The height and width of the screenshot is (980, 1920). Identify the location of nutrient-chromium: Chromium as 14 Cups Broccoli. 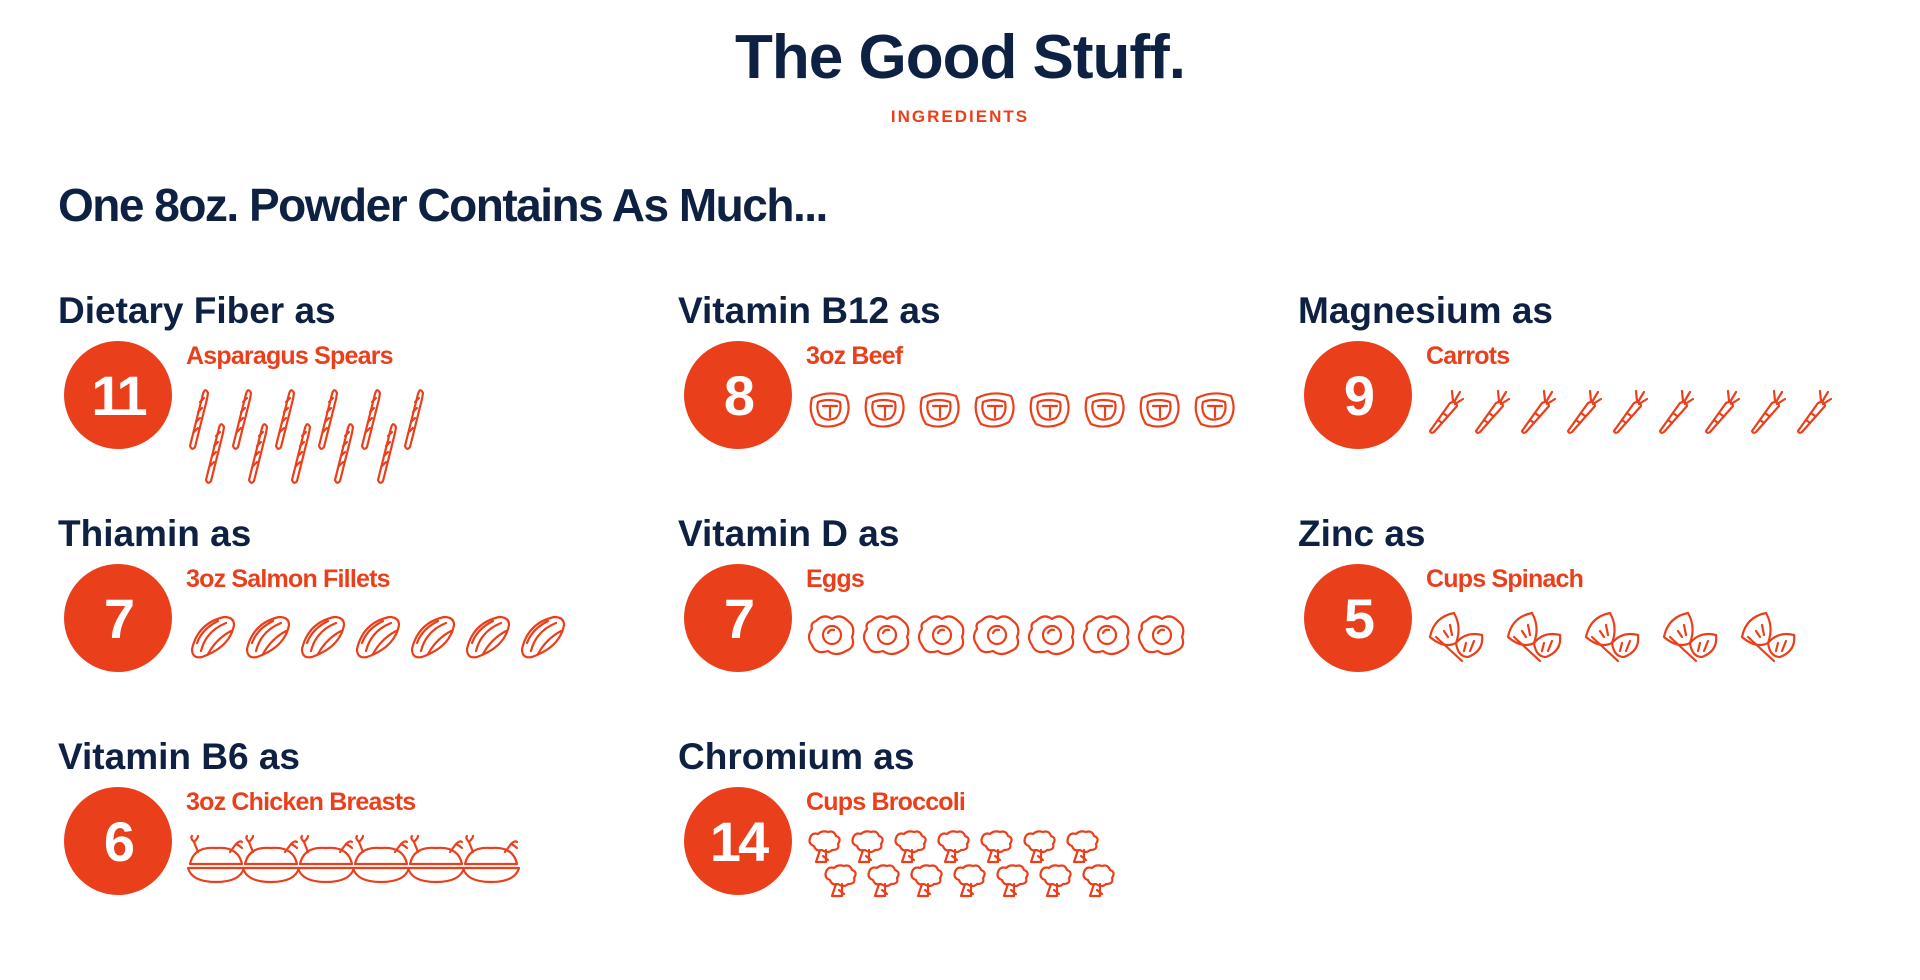
(958, 831).